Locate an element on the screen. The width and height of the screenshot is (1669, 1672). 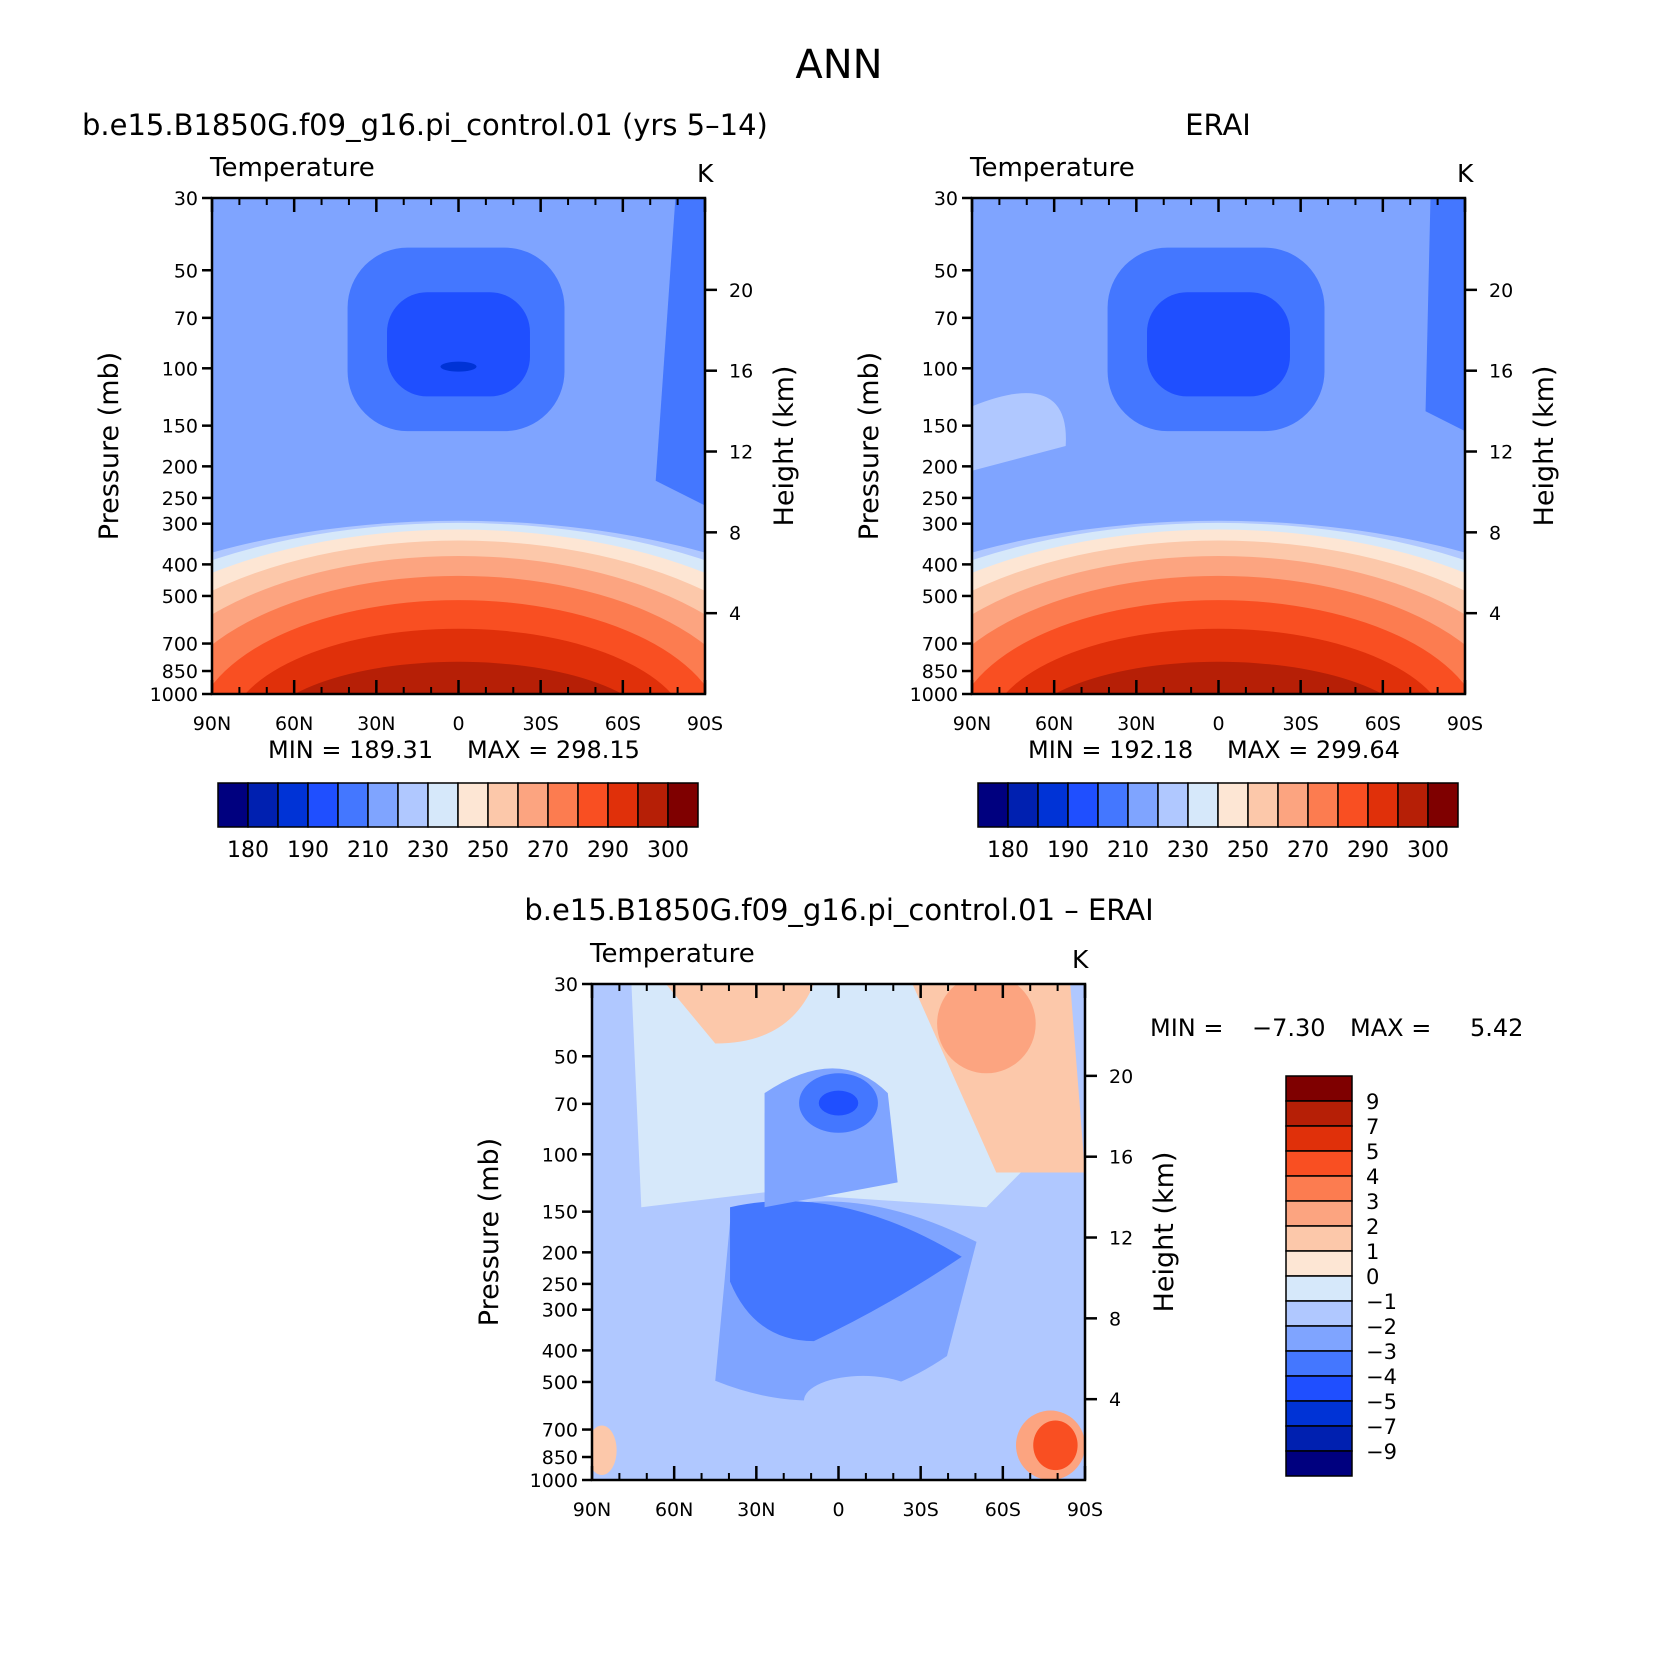
colorbar-label: 7 is located at coordinates (1372, 1127).